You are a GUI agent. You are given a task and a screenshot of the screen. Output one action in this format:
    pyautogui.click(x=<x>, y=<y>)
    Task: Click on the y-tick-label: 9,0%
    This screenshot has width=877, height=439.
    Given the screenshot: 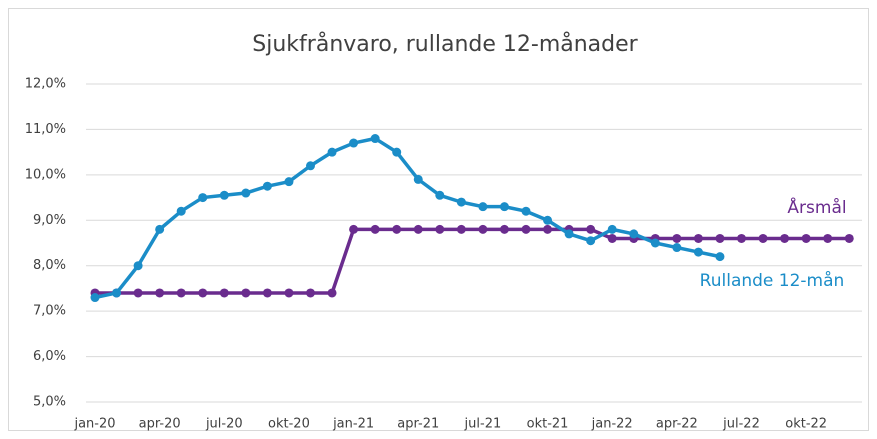 What is the action you would take?
    pyautogui.click(x=49, y=220)
    